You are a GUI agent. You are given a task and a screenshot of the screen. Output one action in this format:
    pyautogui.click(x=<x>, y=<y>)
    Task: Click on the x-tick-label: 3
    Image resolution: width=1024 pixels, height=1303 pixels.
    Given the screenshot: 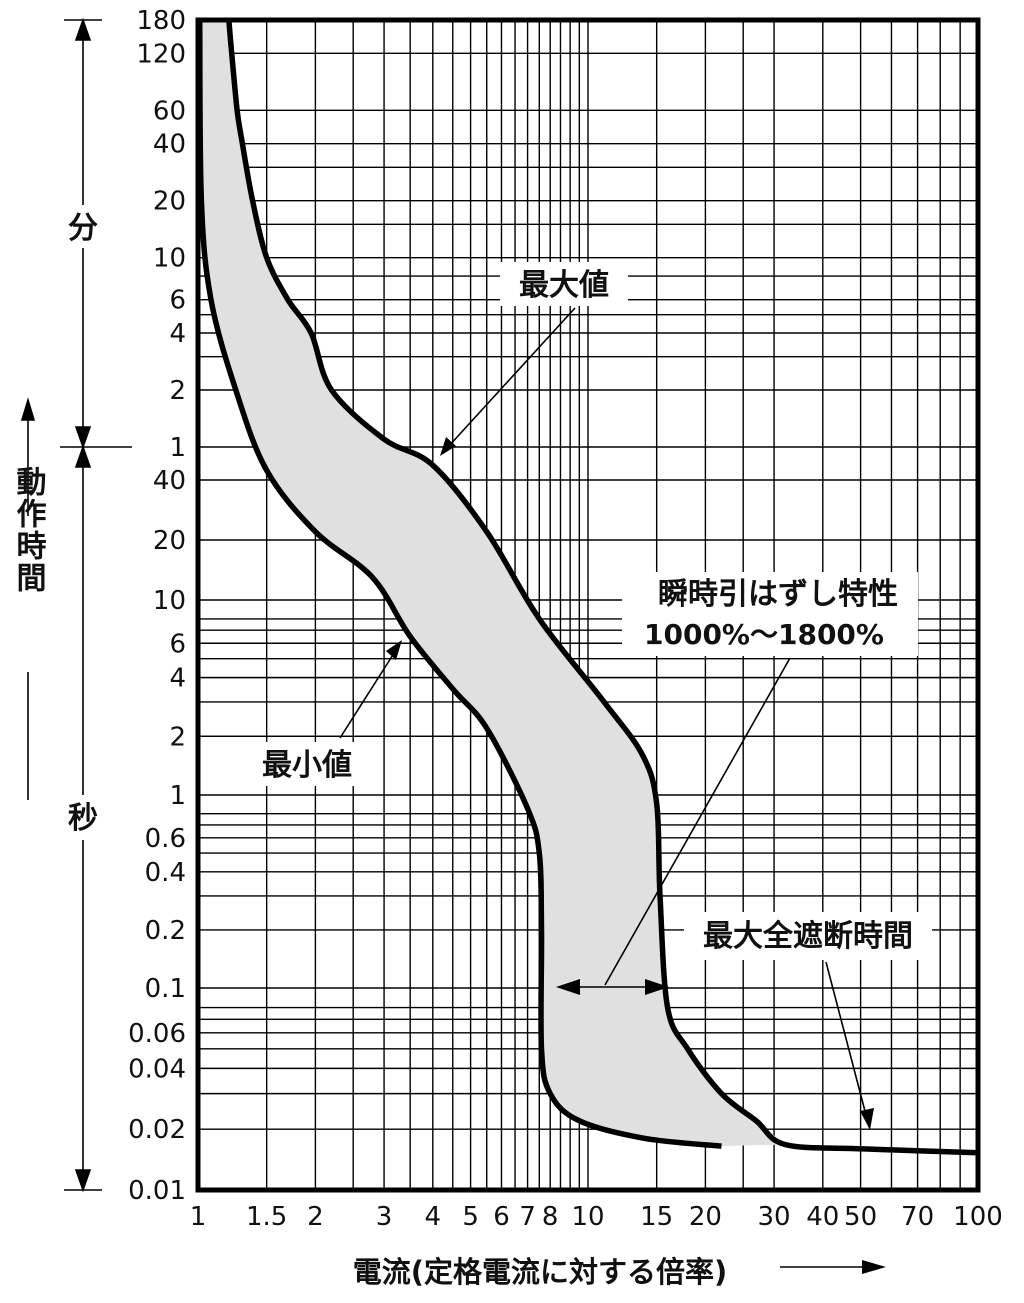 What is the action you would take?
    pyautogui.click(x=384, y=1217)
    